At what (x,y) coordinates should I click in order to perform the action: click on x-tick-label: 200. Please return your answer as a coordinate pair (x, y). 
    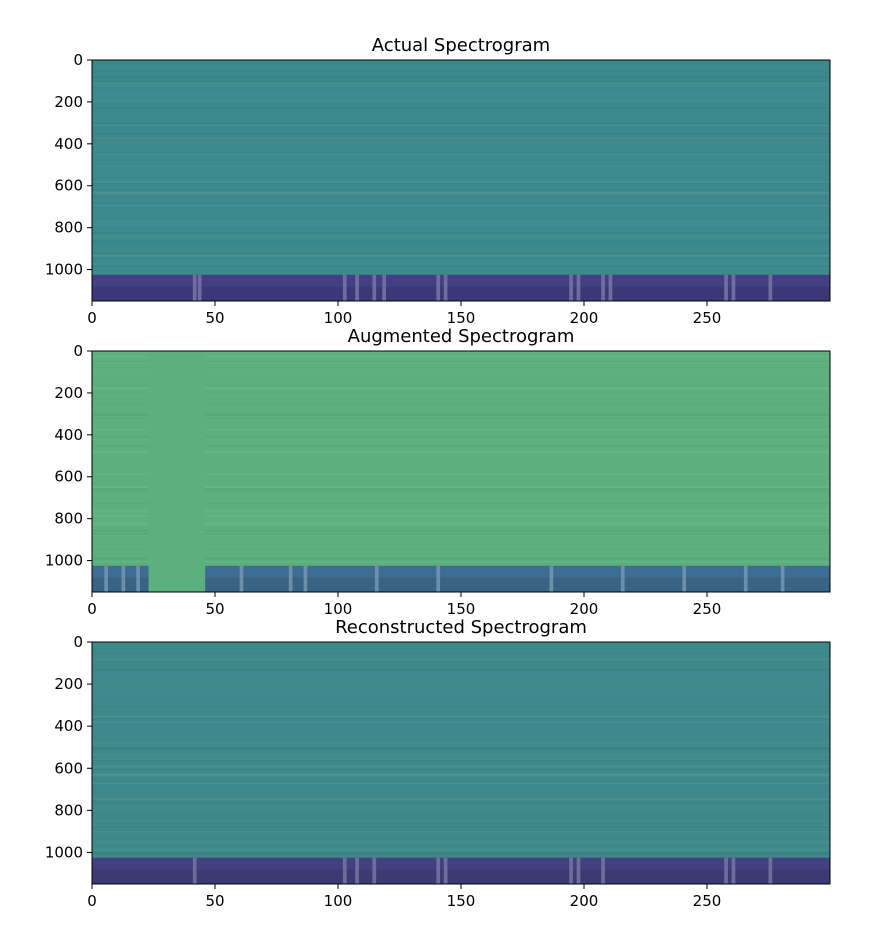
    Looking at the image, I should click on (584, 318).